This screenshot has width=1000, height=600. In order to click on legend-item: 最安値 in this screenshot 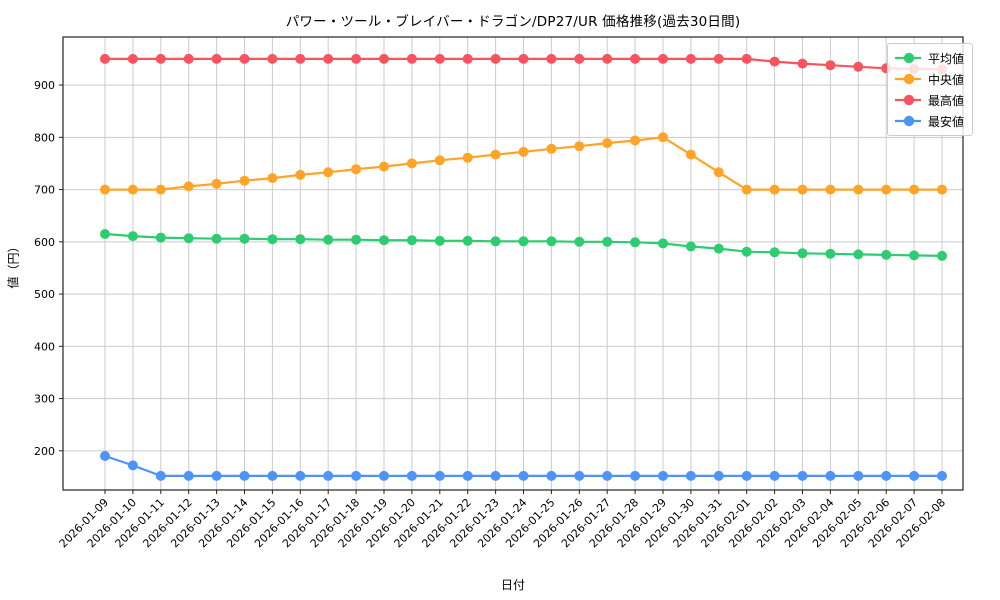, I will do `click(929, 121)`.